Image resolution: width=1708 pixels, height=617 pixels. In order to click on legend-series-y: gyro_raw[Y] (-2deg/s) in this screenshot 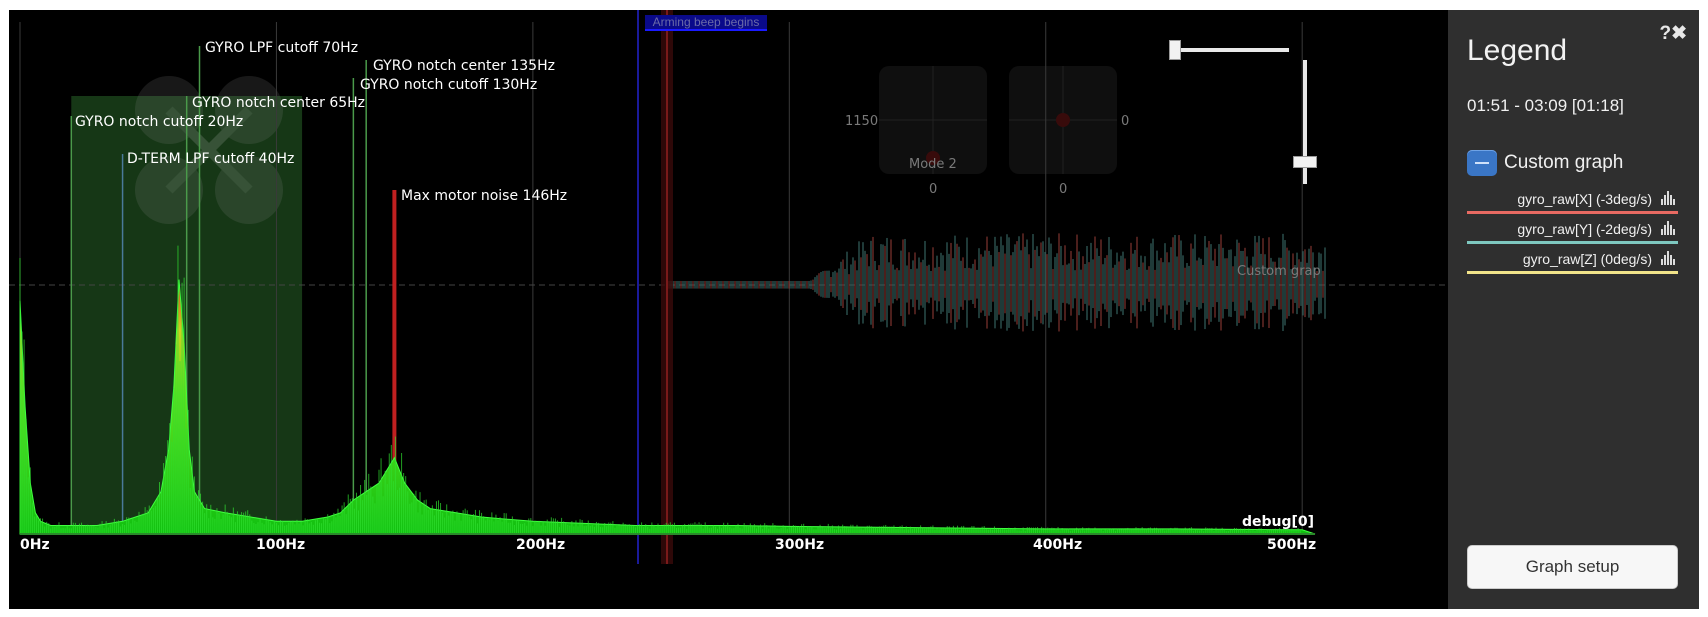, I will do `click(1572, 231)`.